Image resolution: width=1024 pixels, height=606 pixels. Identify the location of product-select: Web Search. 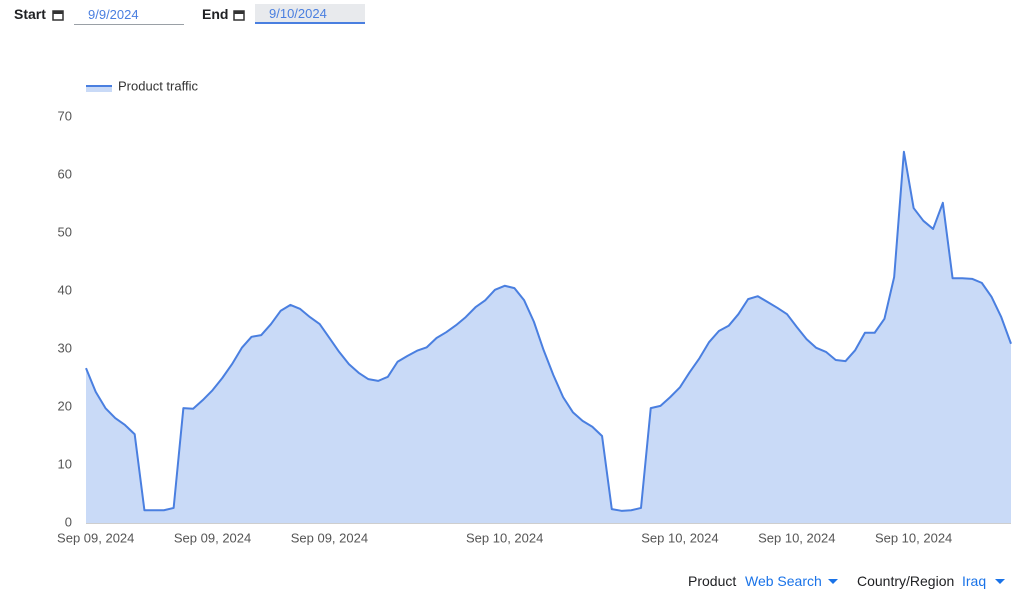
(783, 581).